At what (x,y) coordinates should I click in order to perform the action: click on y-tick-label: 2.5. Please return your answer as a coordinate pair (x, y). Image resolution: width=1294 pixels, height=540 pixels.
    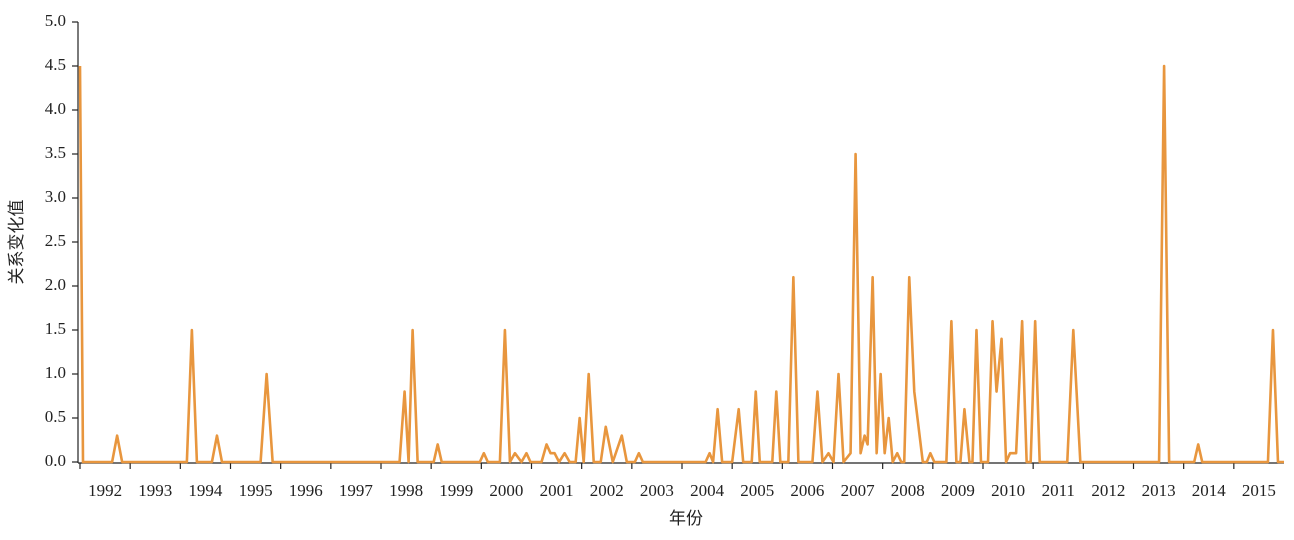
    Looking at the image, I should click on (55, 240).